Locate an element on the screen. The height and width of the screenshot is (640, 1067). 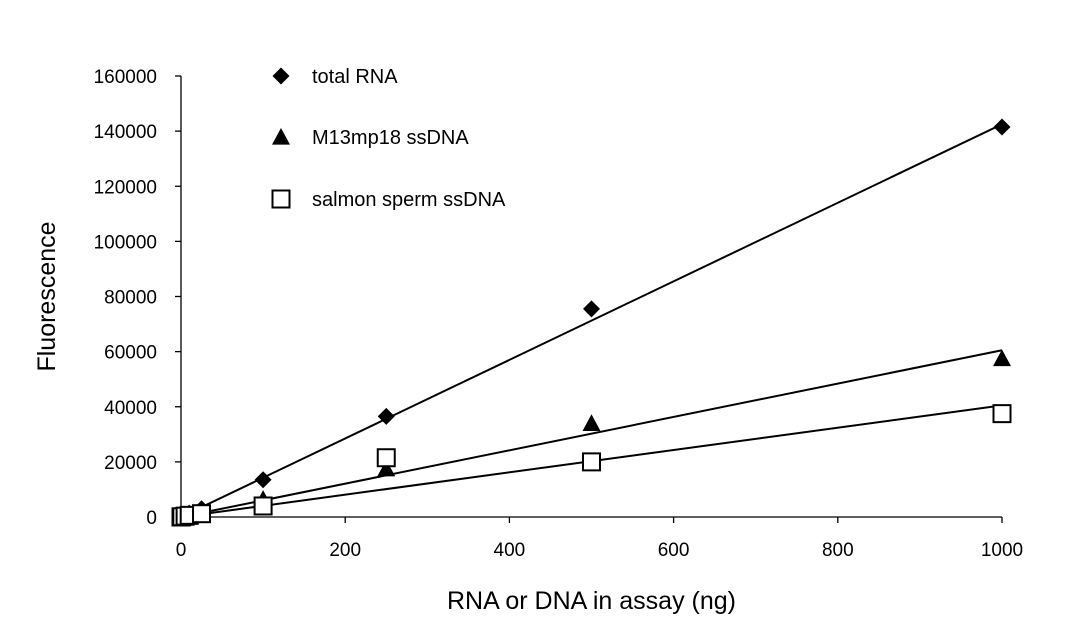
x-tick-label: 0 is located at coordinates (181, 550).